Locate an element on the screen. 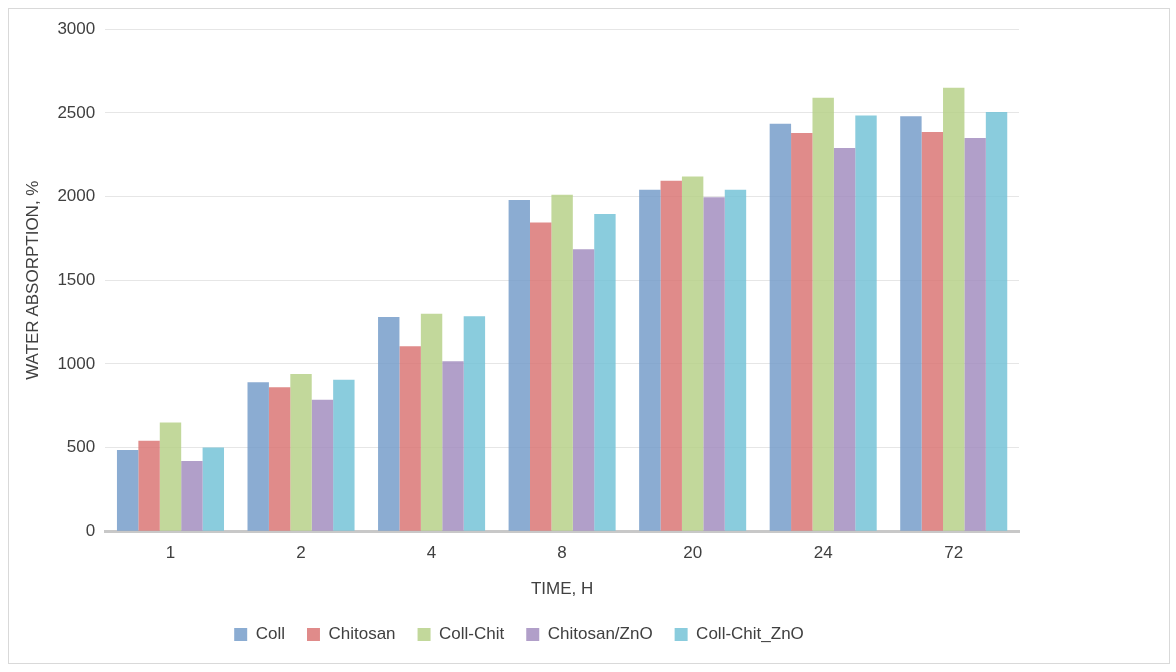 This screenshot has width=1176, height=672. legend-label: Coll-Chit is located at coordinates (472, 634).